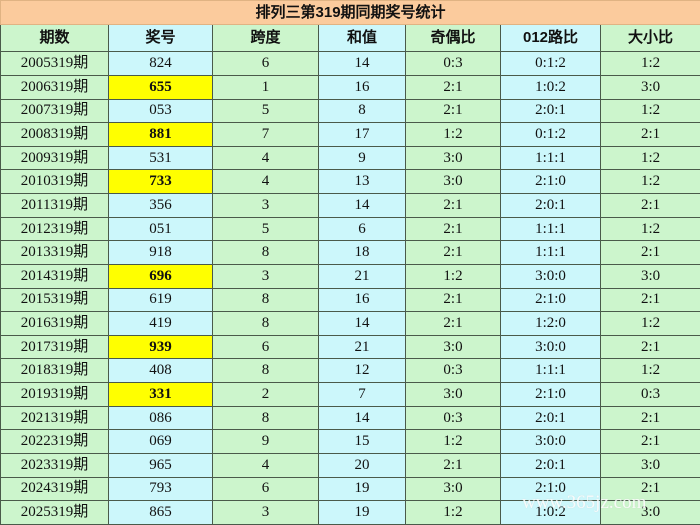 This screenshot has width=700, height=525. Describe the element at coordinates (54, 512) in the screenshot. I see `cell-period: 2025319期` at that location.